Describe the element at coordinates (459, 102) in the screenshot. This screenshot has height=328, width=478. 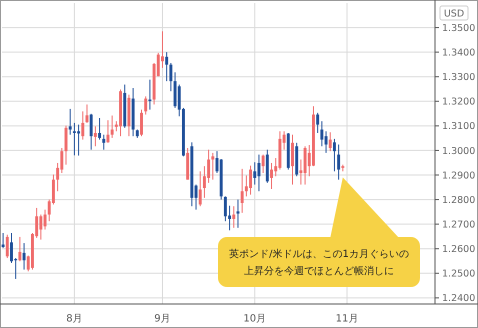
I see `y-tick-label: 1.3200` at that location.